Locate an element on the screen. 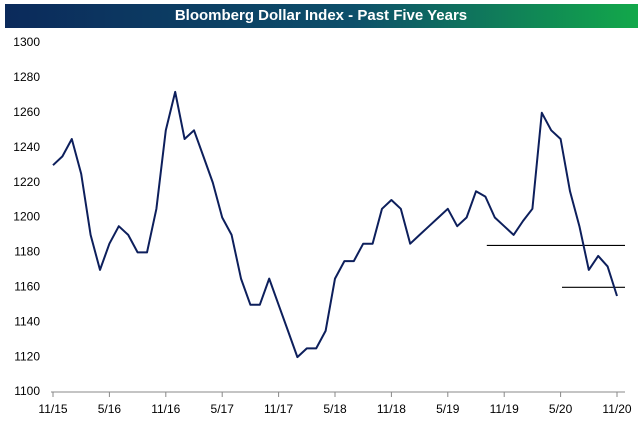 This screenshot has height=433, width=643. x-tick-label: 11/17 is located at coordinates (278, 409).